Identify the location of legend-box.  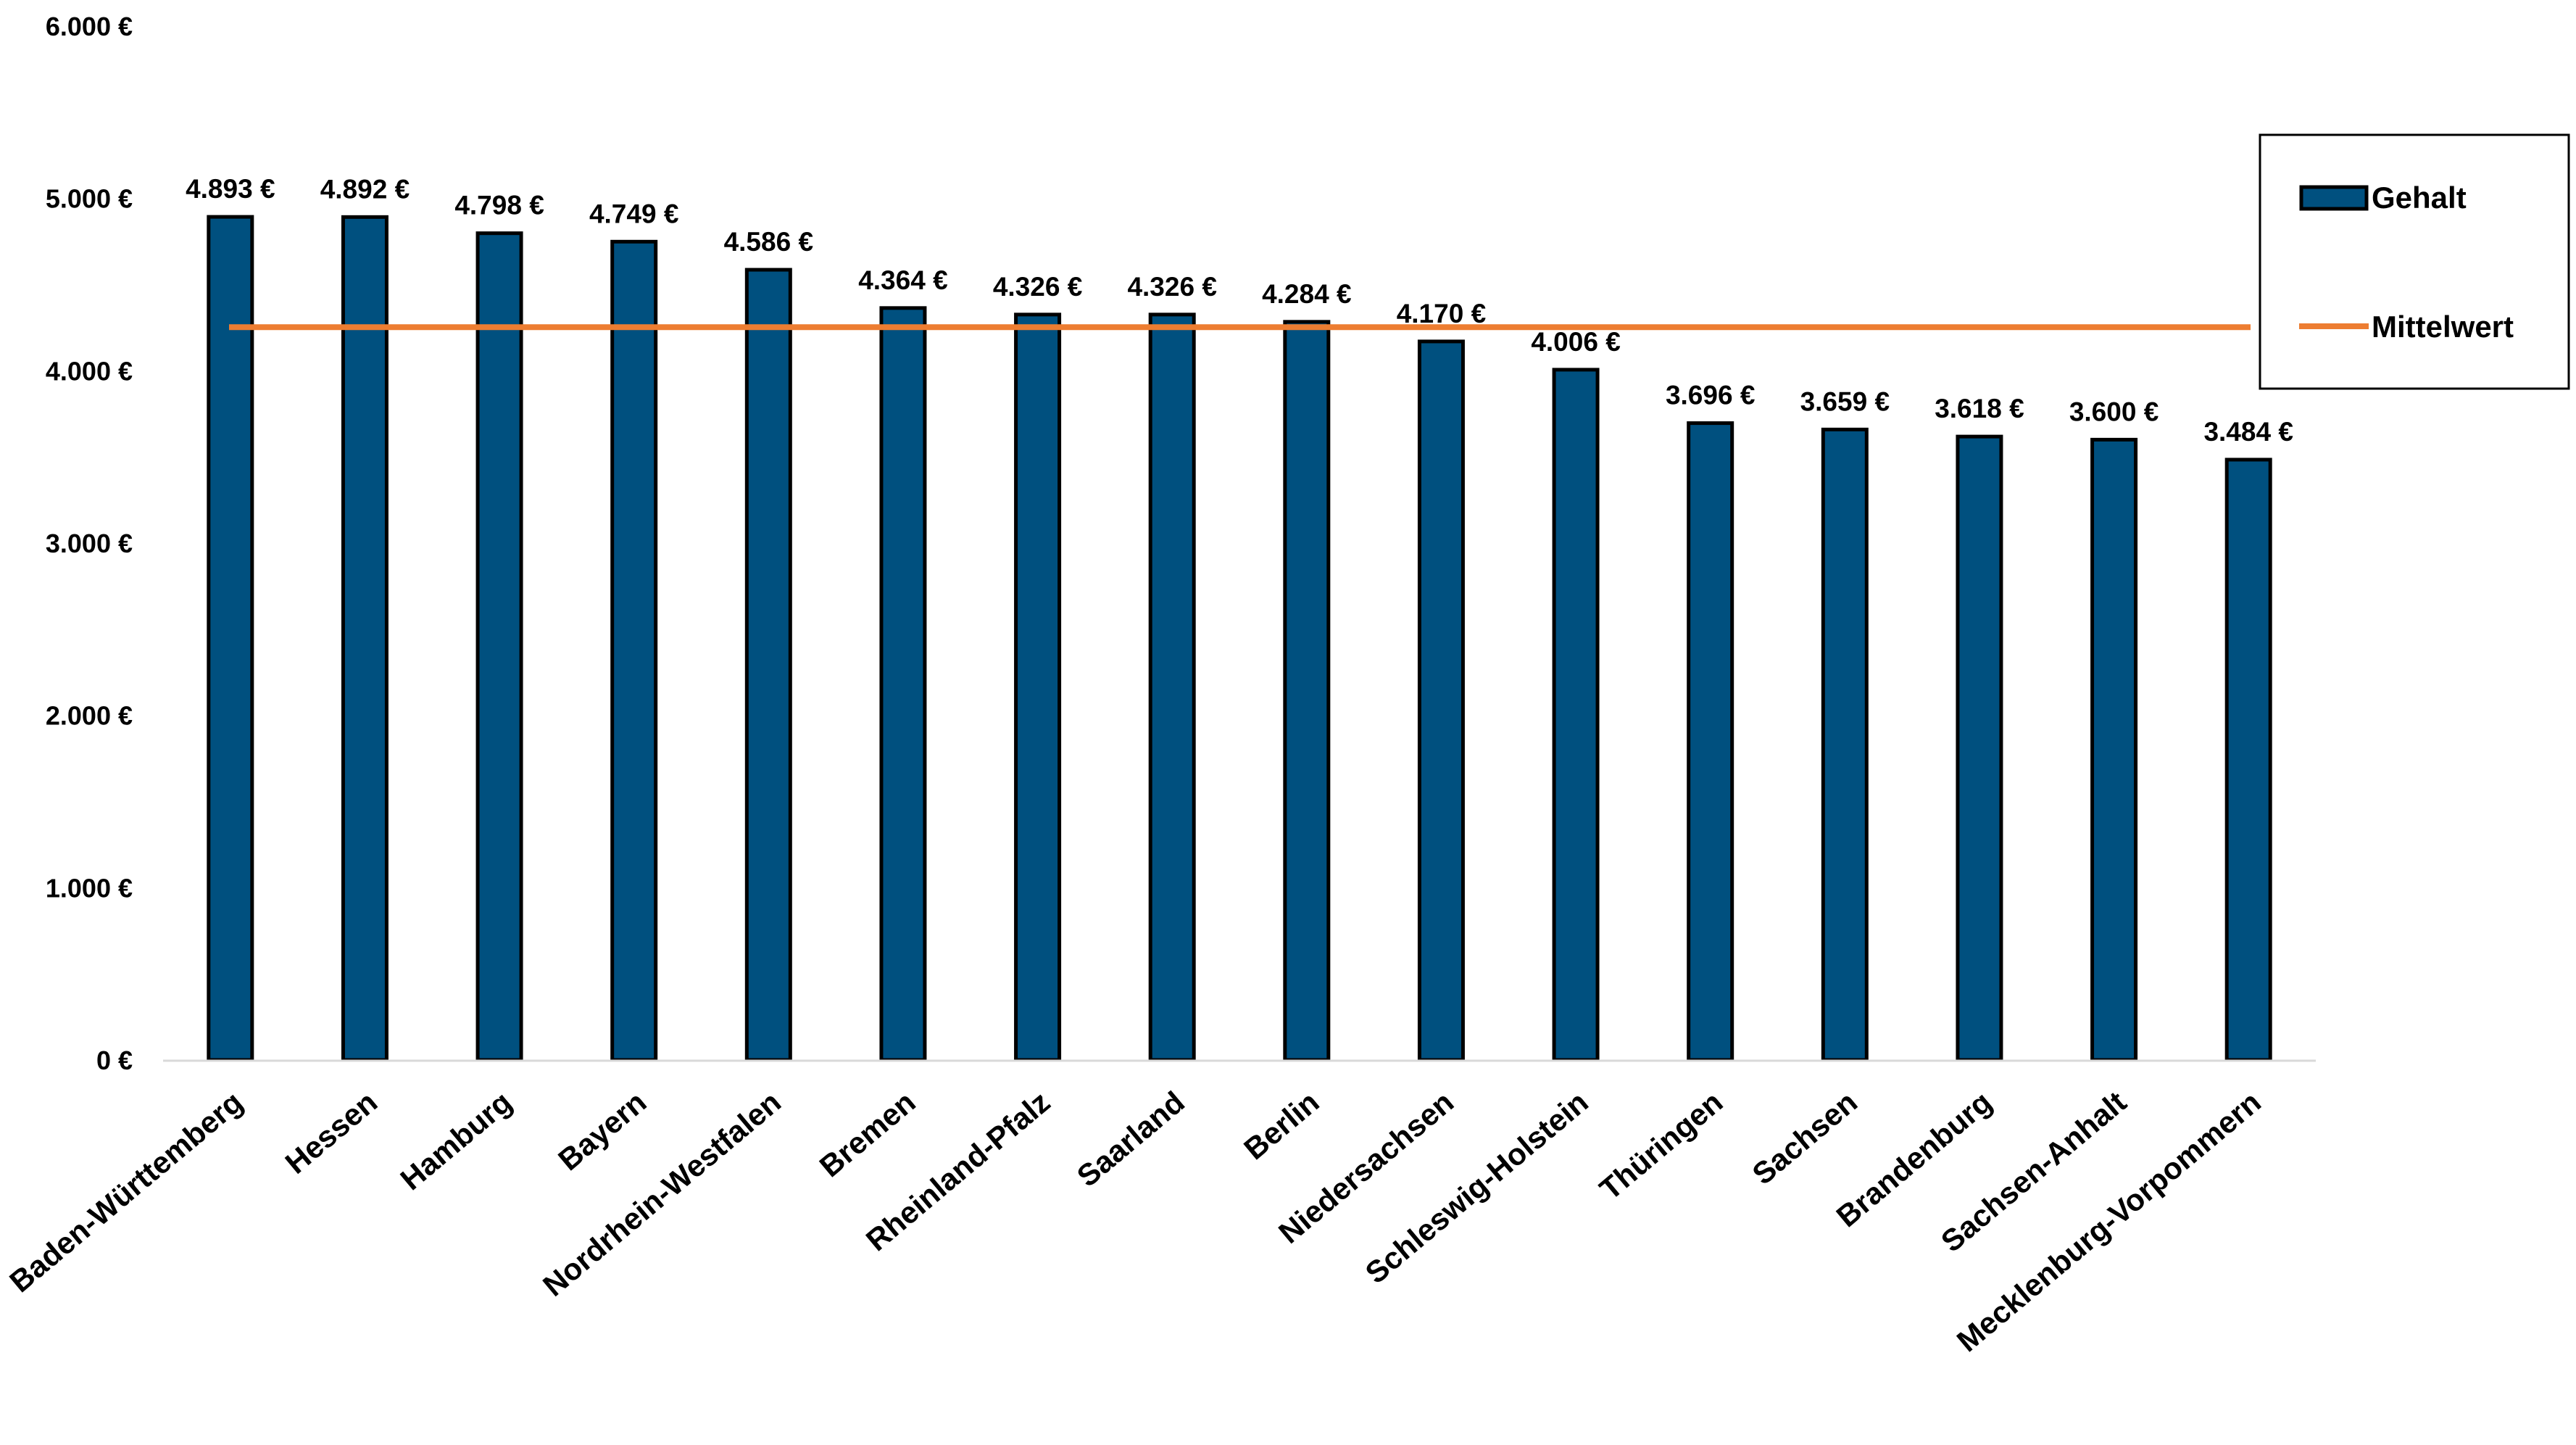
(2414, 261).